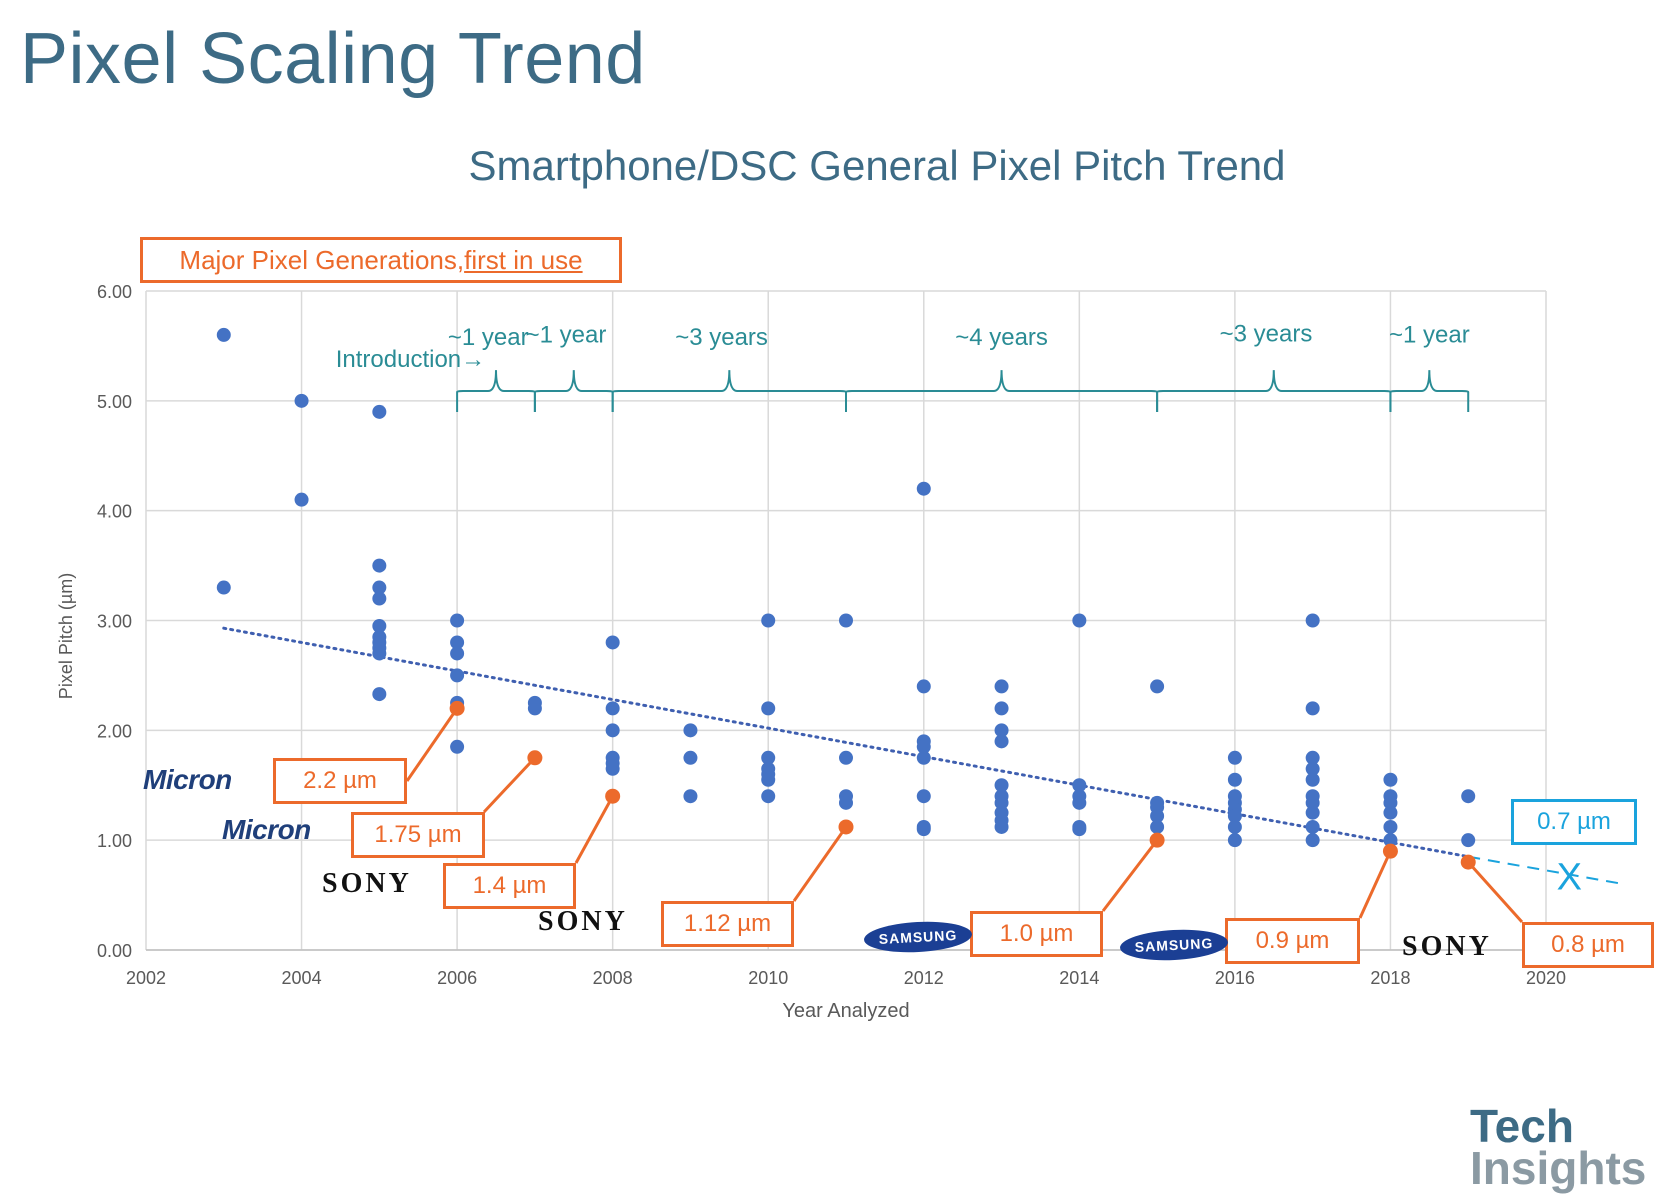 Image resolution: width=1674 pixels, height=1200 pixels. What do you see at coordinates (114, 731) in the screenshot?
I see `y-tick-label: 2.00` at bounding box center [114, 731].